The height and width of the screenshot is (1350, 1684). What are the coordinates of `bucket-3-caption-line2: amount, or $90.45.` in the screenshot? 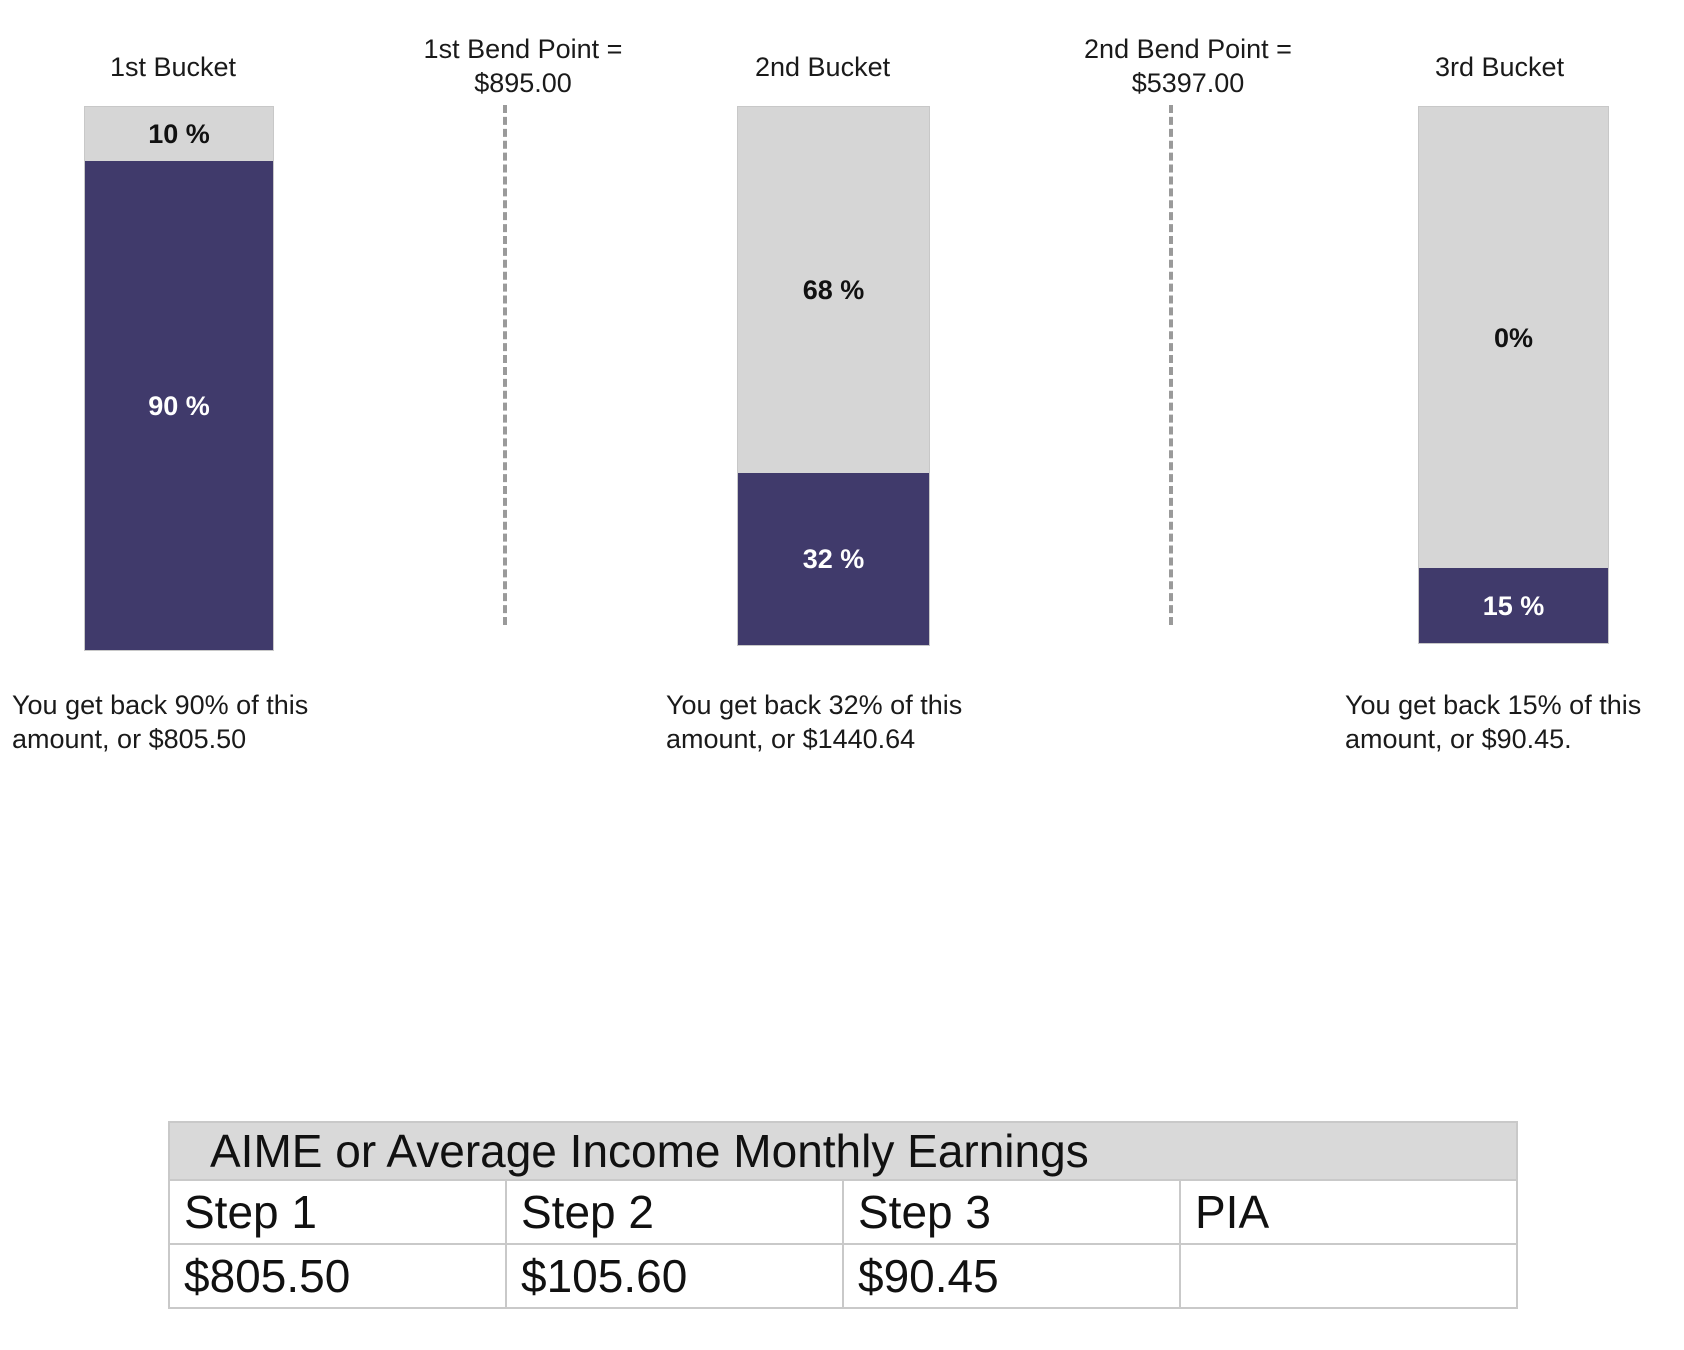 It's located at (1458, 739).